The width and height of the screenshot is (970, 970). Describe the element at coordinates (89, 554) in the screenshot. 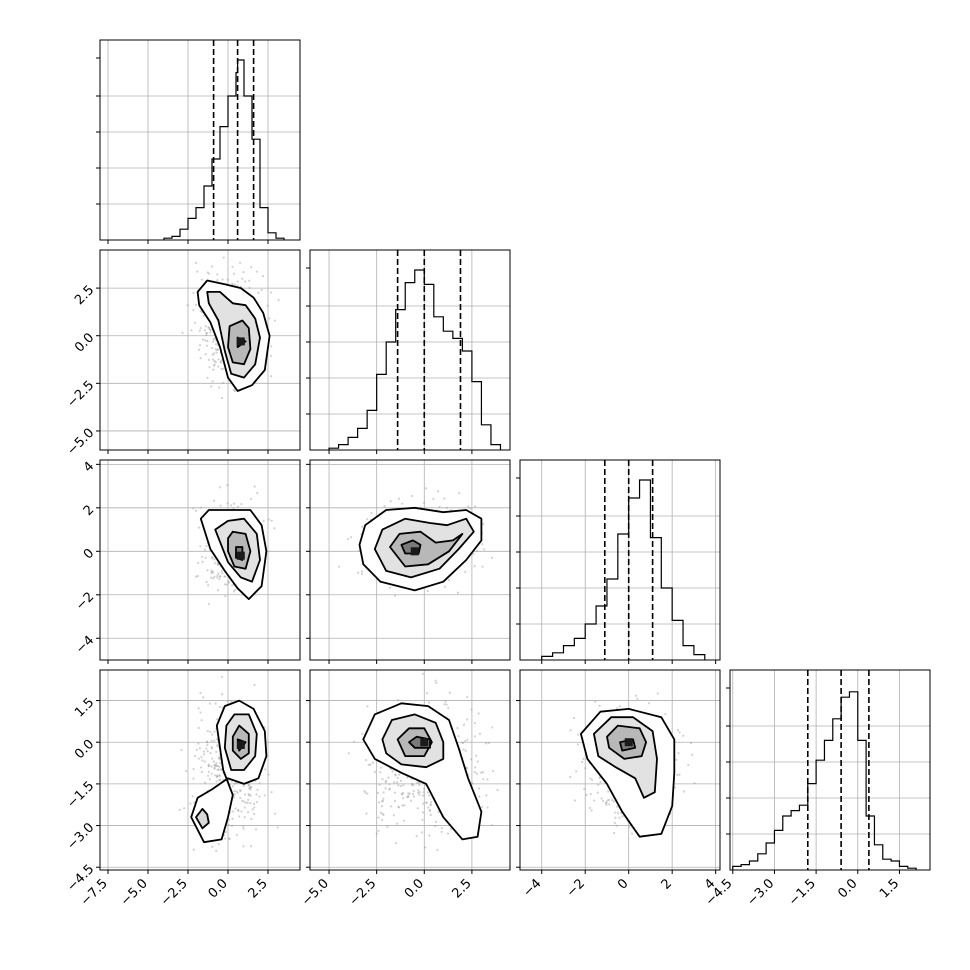

I see `y-tick-label: 0` at that location.